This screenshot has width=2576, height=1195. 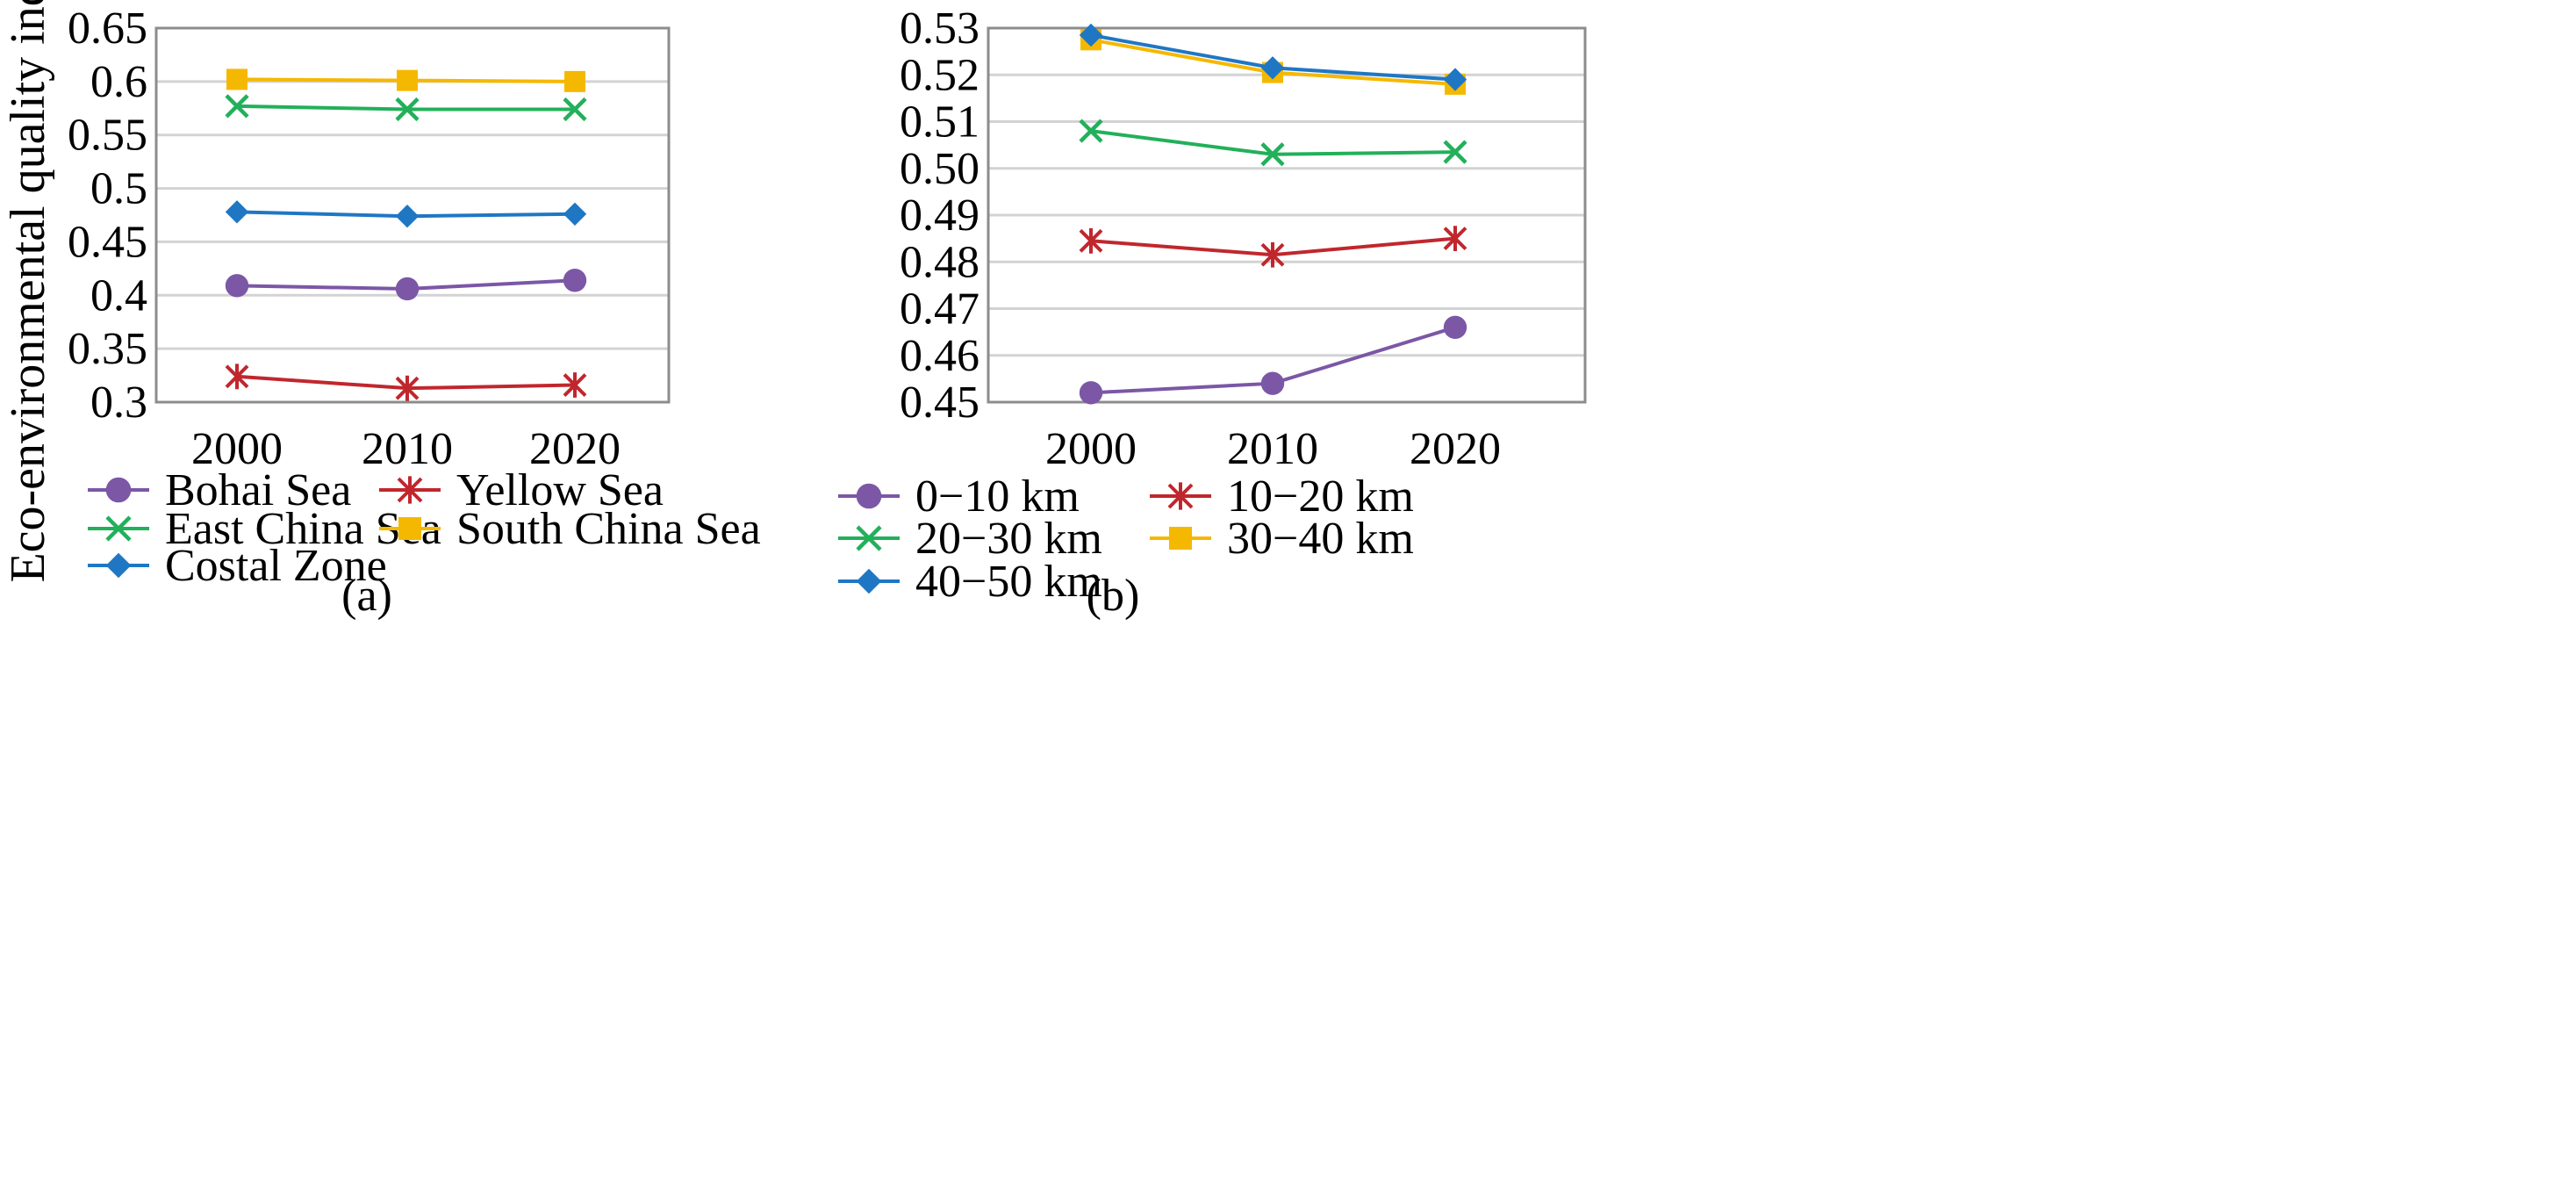 I want to click on y-tick-label: 0.55, so click(x=108, y=136).